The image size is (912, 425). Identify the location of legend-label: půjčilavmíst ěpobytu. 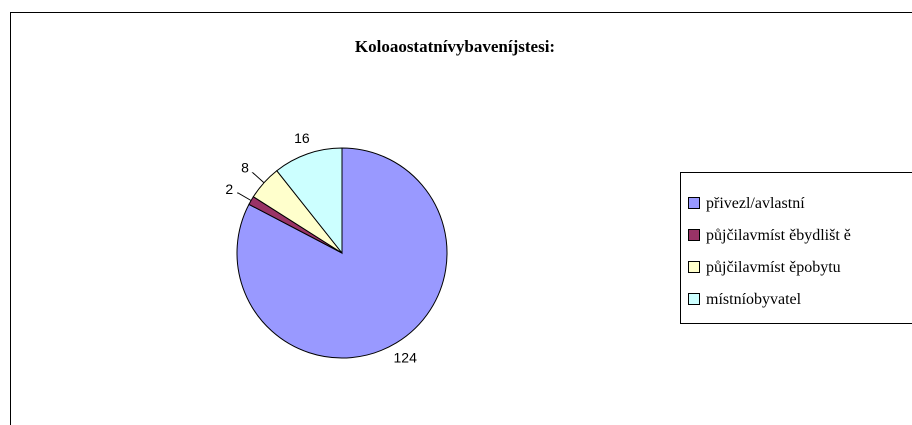
(773, 267).